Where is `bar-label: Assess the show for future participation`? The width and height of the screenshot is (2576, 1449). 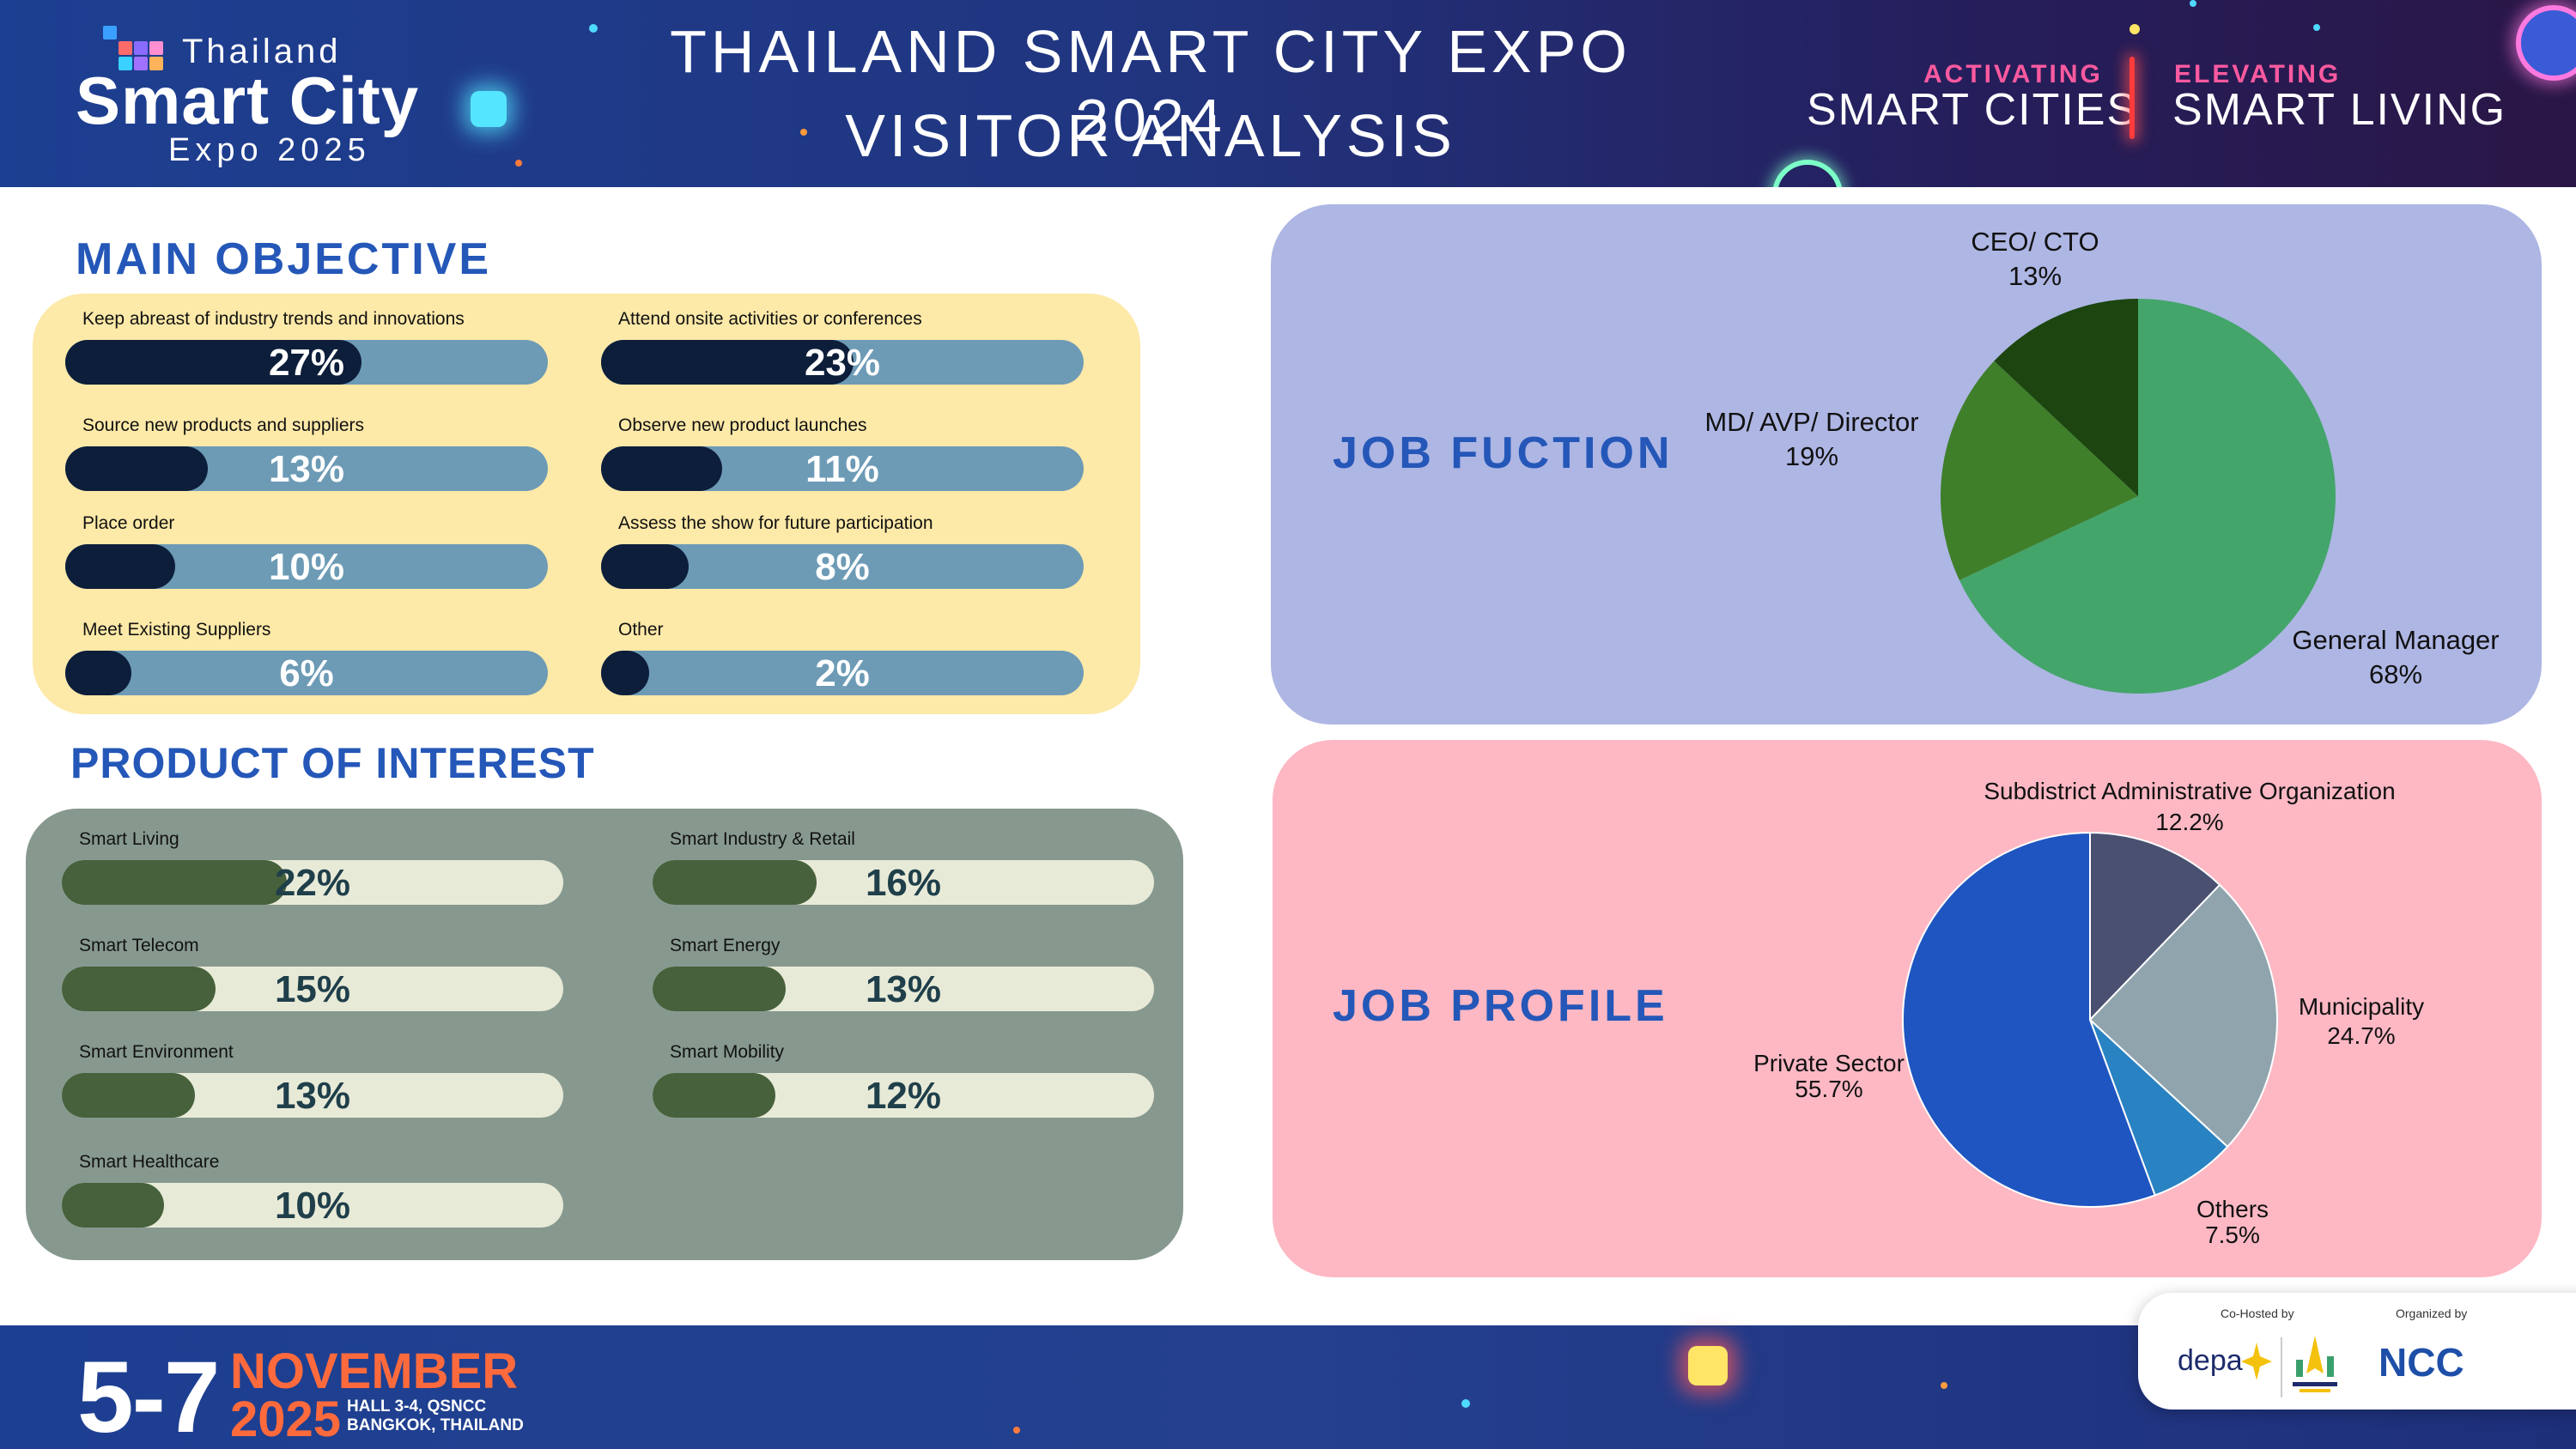
bar-label: Assess the show for future participation is located at coordinates (775, 523).